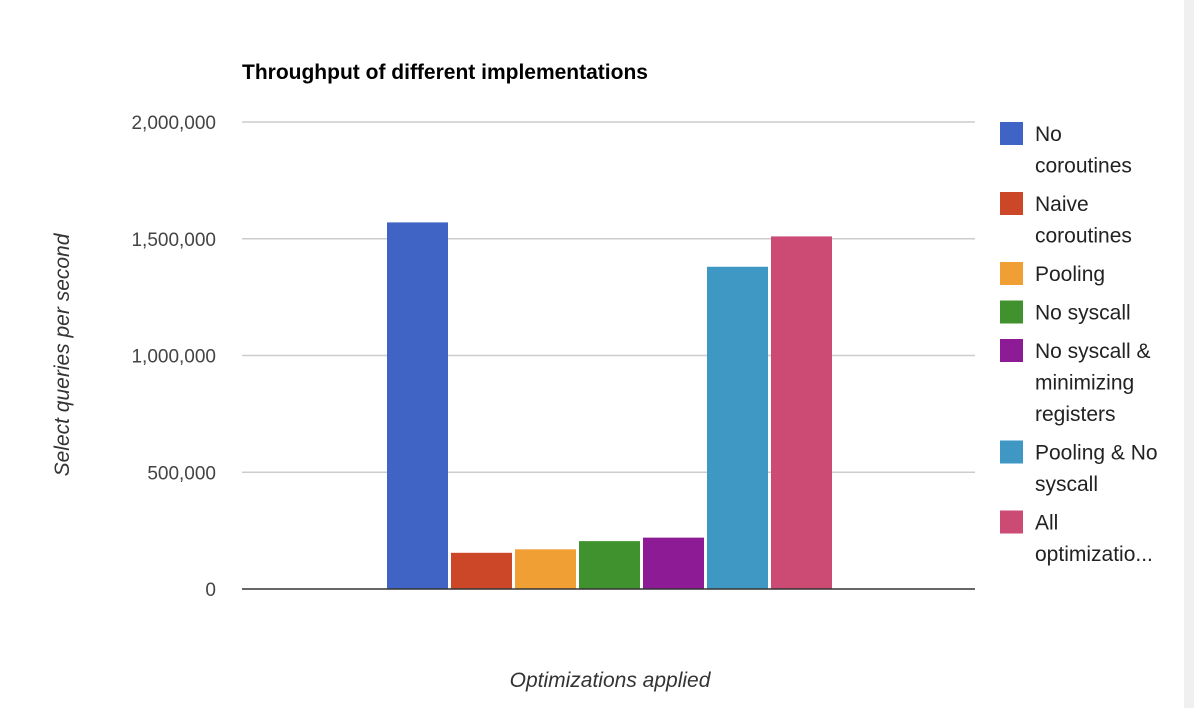 This screenshot has width=1194, height=708. Describe the element at coordinates (62, 354) in the screenshot. I see `y-axis-label: Select queries per second` at that location.